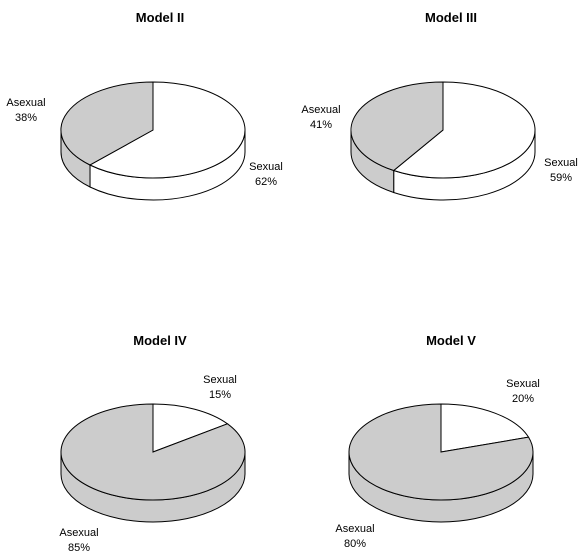 The height and width of the screenshot is (554, 582). I want to click on slice-label-asexual: Asexual 41%, so click(320, 117).